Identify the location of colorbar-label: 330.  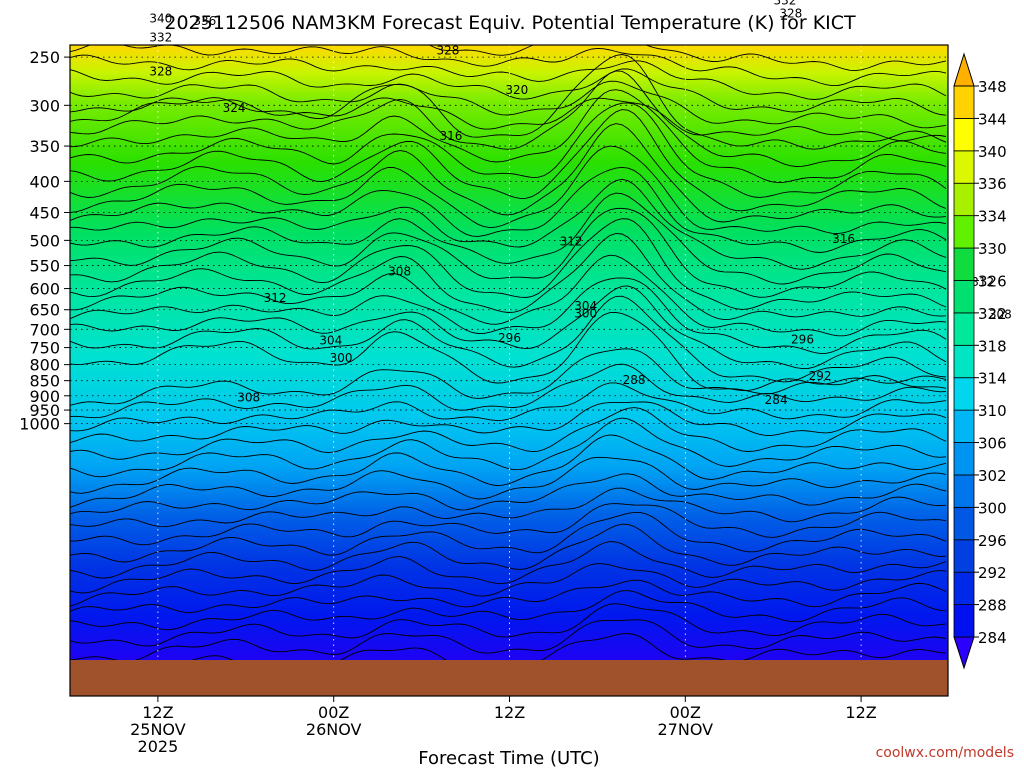
(992, 249).